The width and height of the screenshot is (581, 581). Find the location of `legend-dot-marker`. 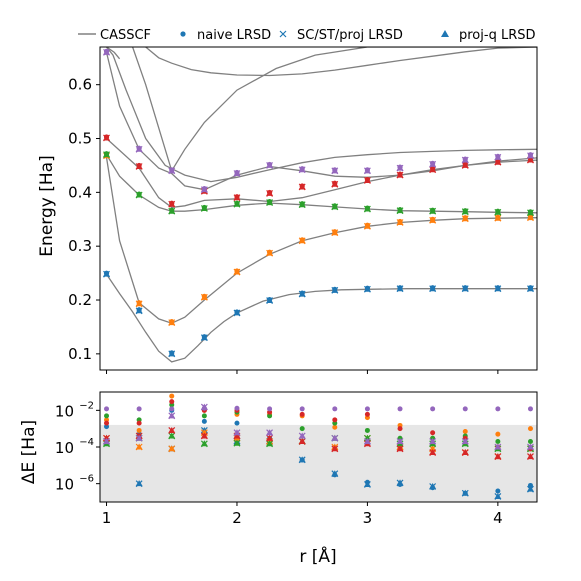

legend-dot-marker is located at coordinates (183, 34).